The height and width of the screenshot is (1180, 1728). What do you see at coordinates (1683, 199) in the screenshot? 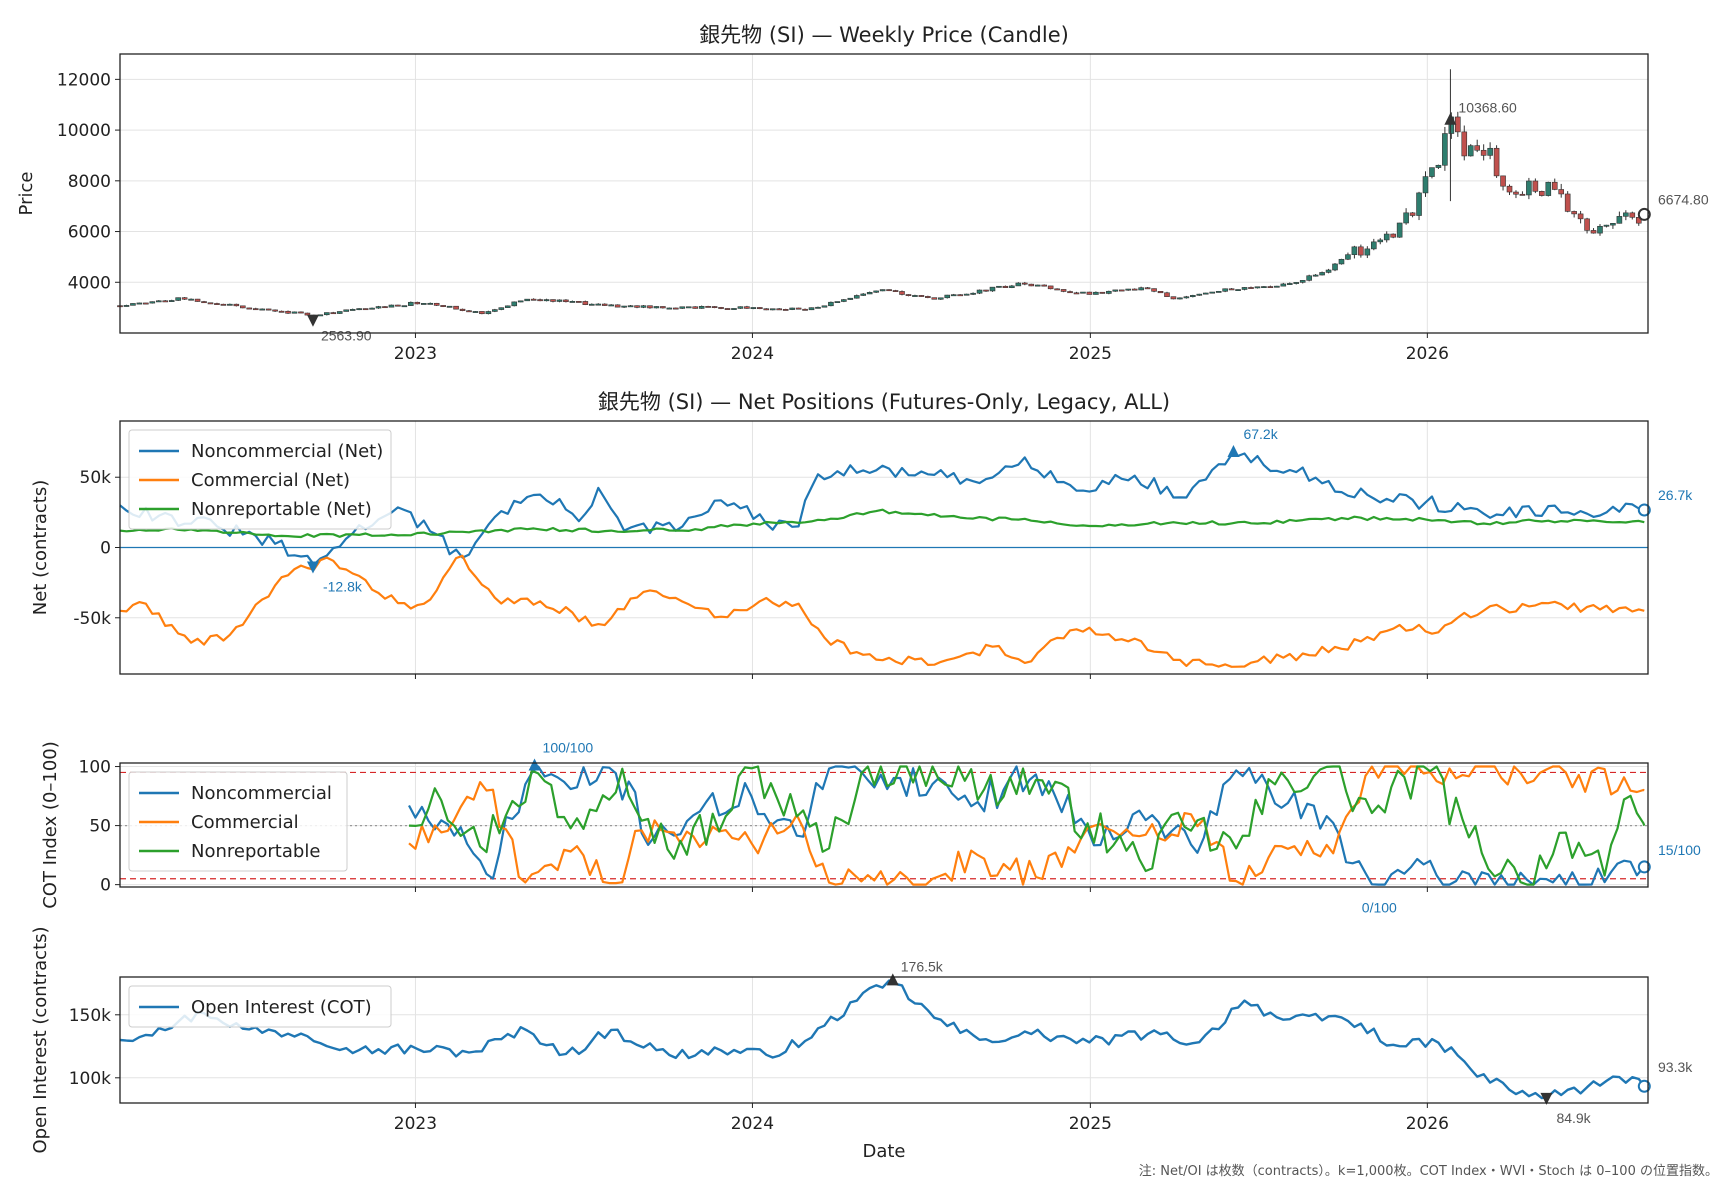
I see `annotation-label: 6674.80` at bounding box center [1683, 199].